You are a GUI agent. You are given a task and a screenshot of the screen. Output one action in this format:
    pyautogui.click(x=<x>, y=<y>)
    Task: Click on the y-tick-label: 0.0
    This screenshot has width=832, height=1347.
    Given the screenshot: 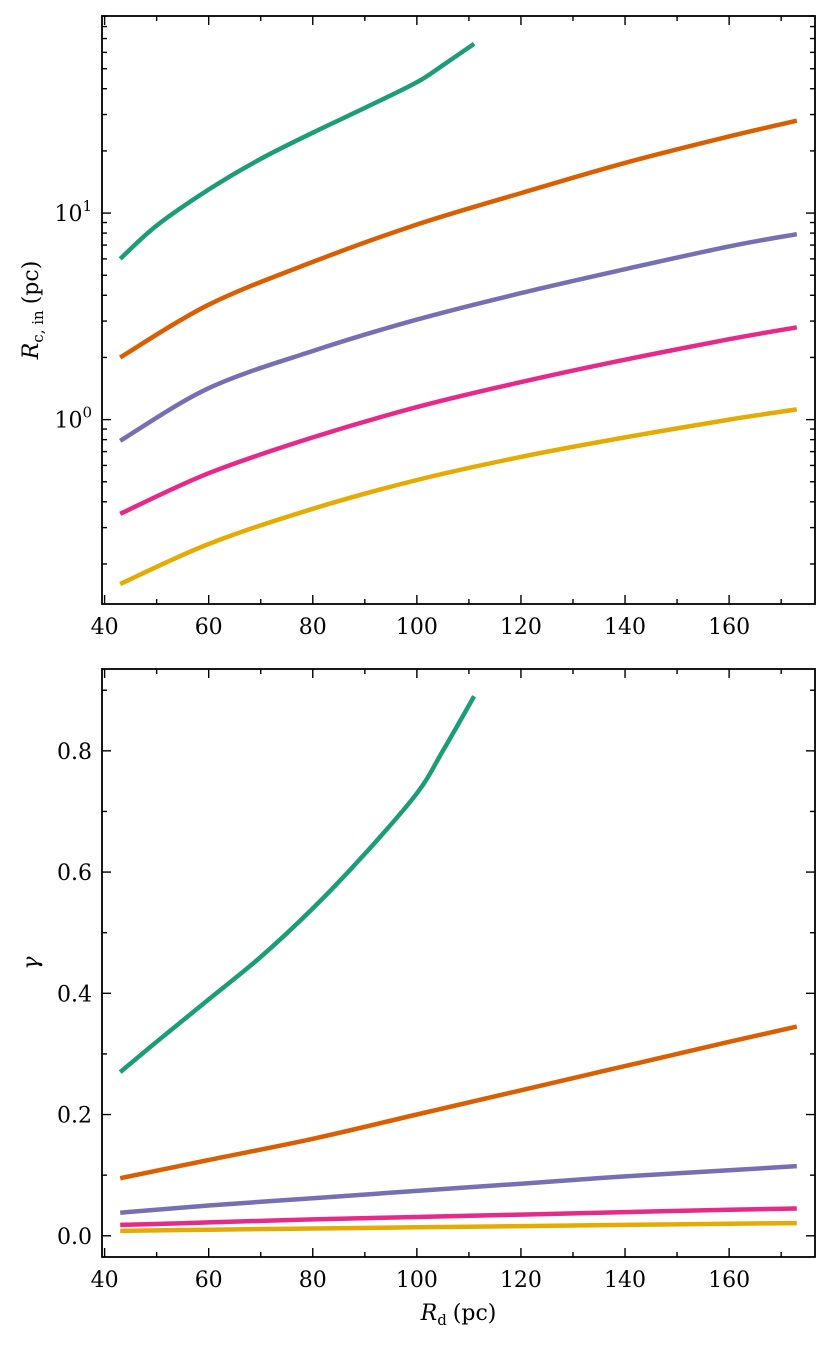 What is the action you would take?
    pyautogui.click(x=74, y=1237)
    